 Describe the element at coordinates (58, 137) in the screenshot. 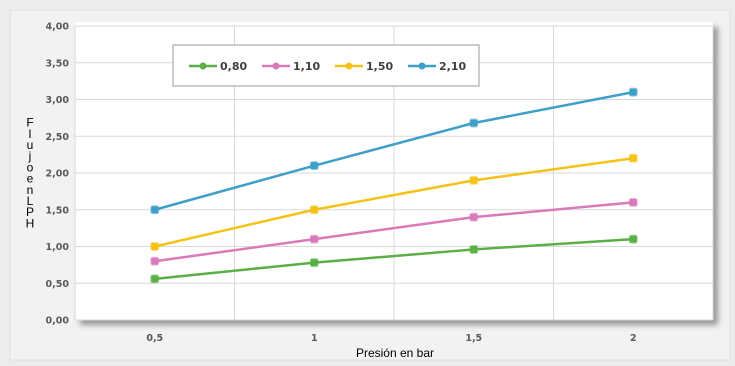

I see `y-tick-label: 2,50` at that location.